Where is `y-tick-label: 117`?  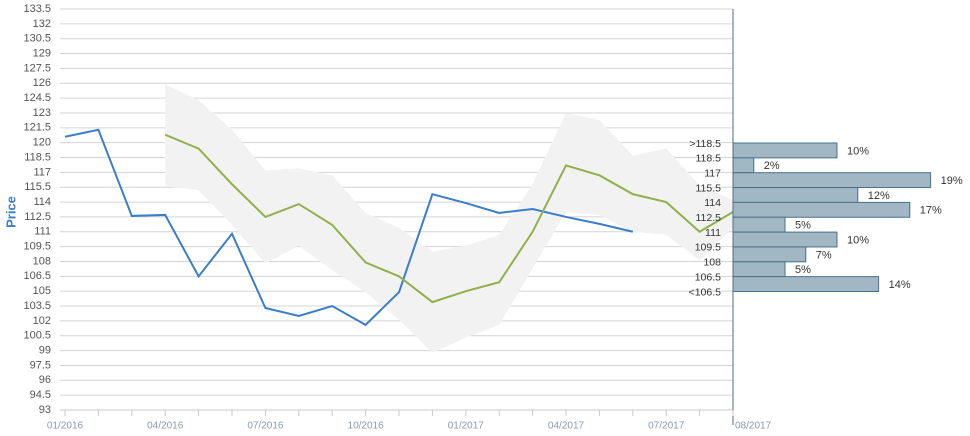 y-tick-label: 117 is located at coordinates (42, 172).